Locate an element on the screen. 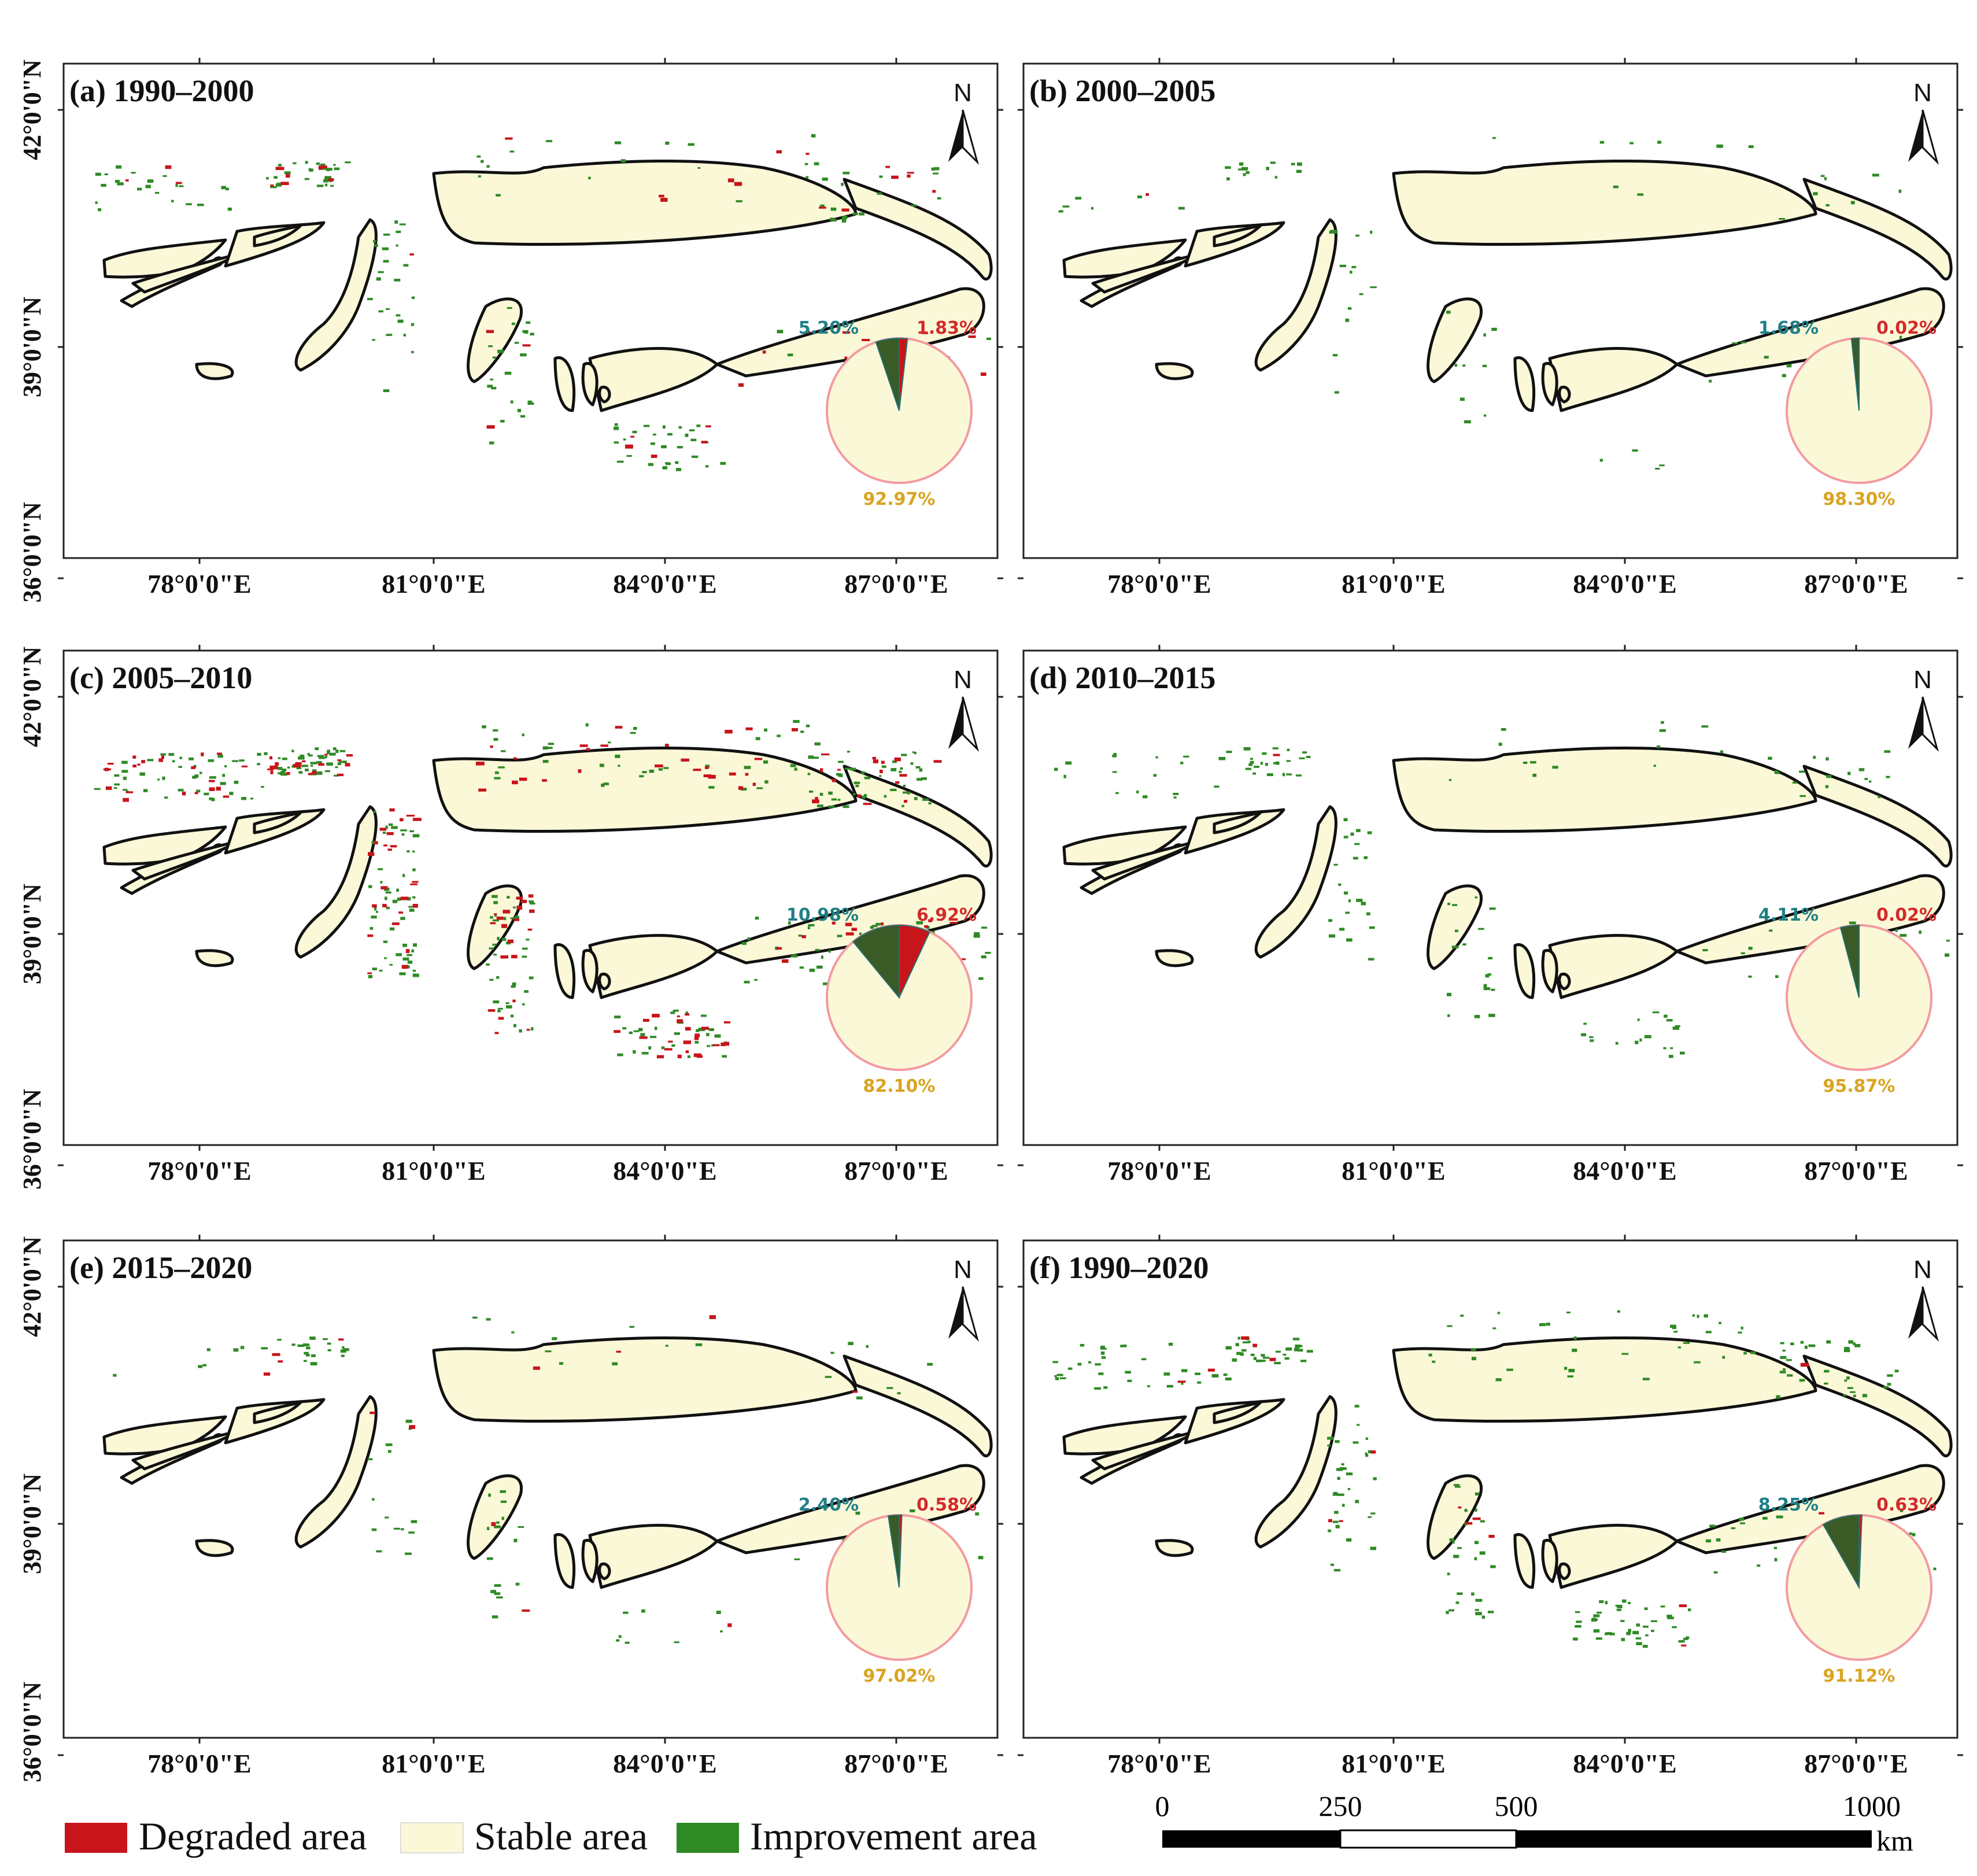  latitude-label: 36°0'0"N is located at coordinates (32, 1732).